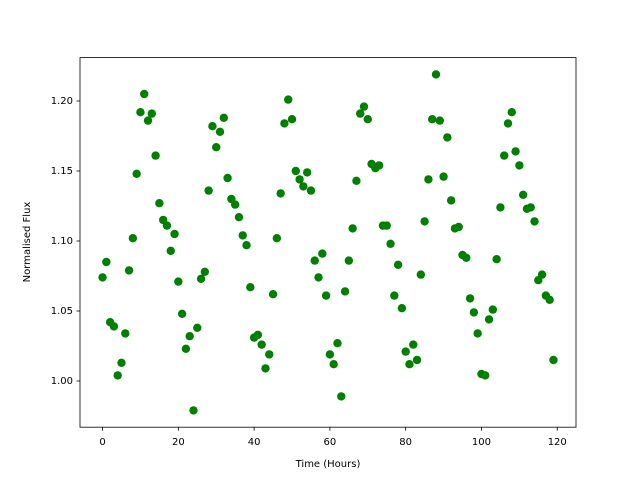 The width and height of the screenshot is (640, 480). Describe the element at coordinates (328, 464) in the screenshot. I see `x-axis-label: Time (Hours)` at that location.